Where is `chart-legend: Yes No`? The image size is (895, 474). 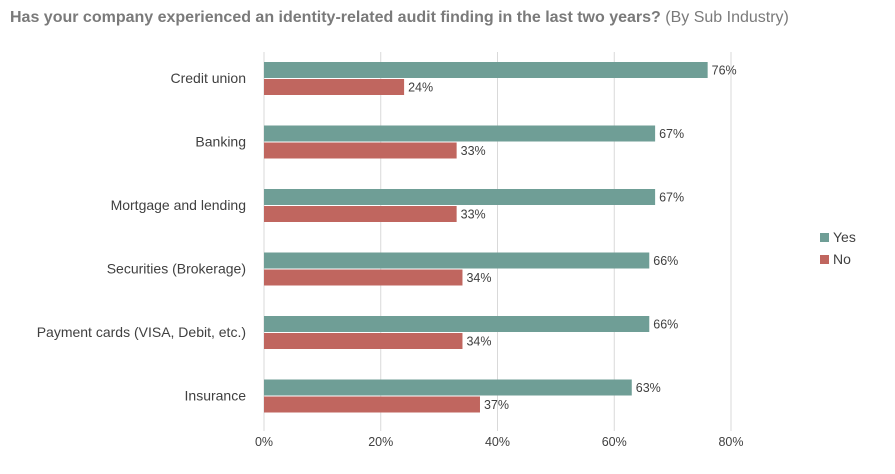
chart-legend: Yes No is located at coordinates (838, 248).